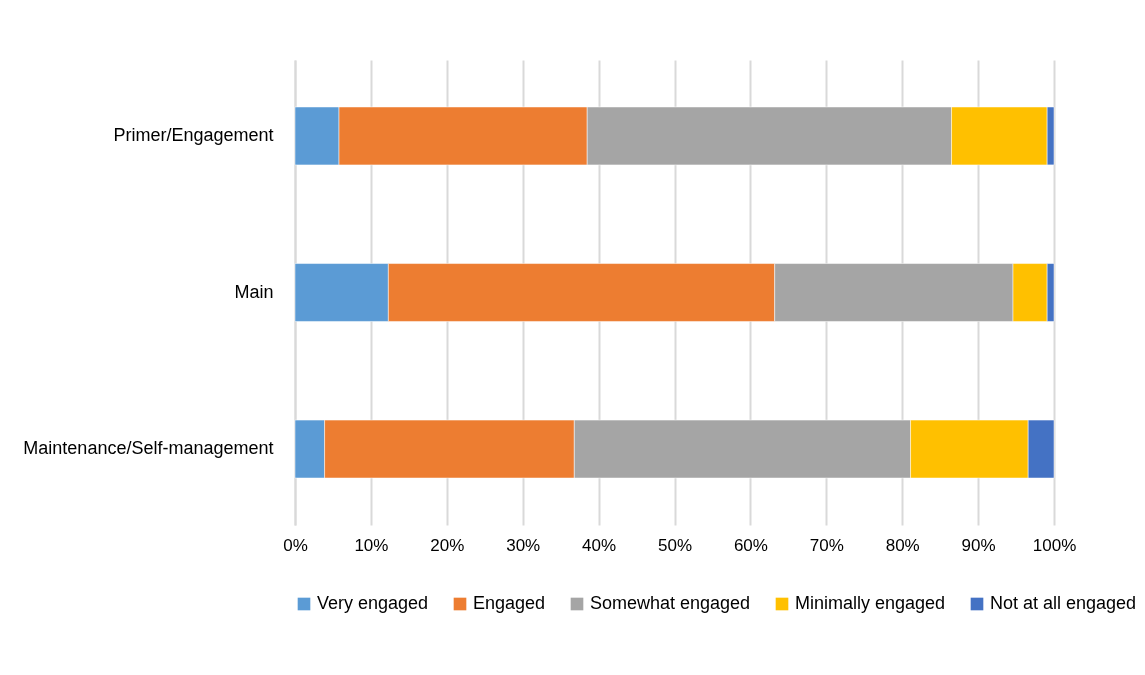 The width and height of the screenshot is (1145, 675). I want to click on x-tick-label: 90%, so click(978, 545).